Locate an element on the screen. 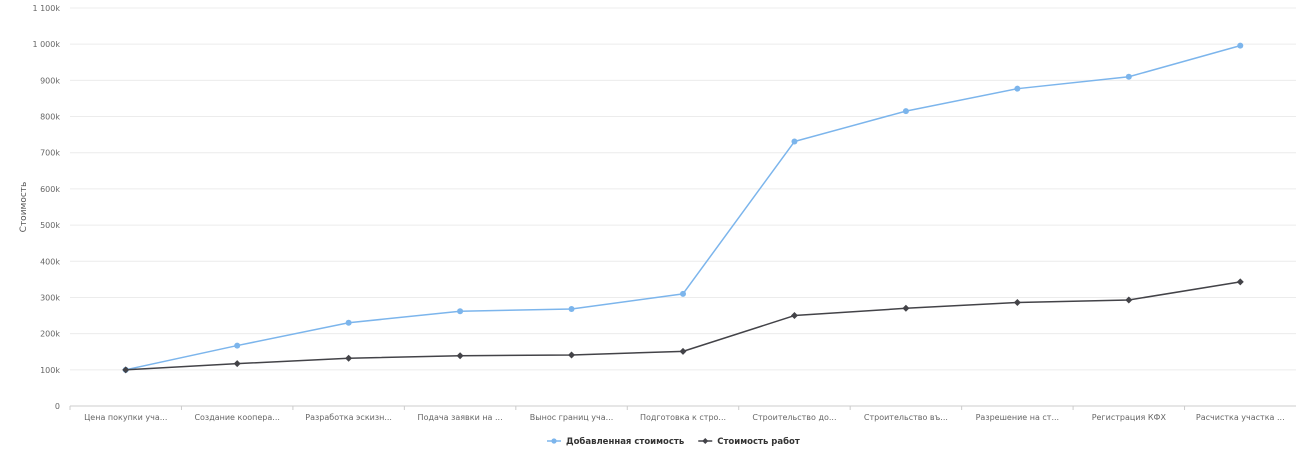 The height and width of the screenshot is (455, 1307). legend-label: Стоимость работ is located at coordinates (758, 441).